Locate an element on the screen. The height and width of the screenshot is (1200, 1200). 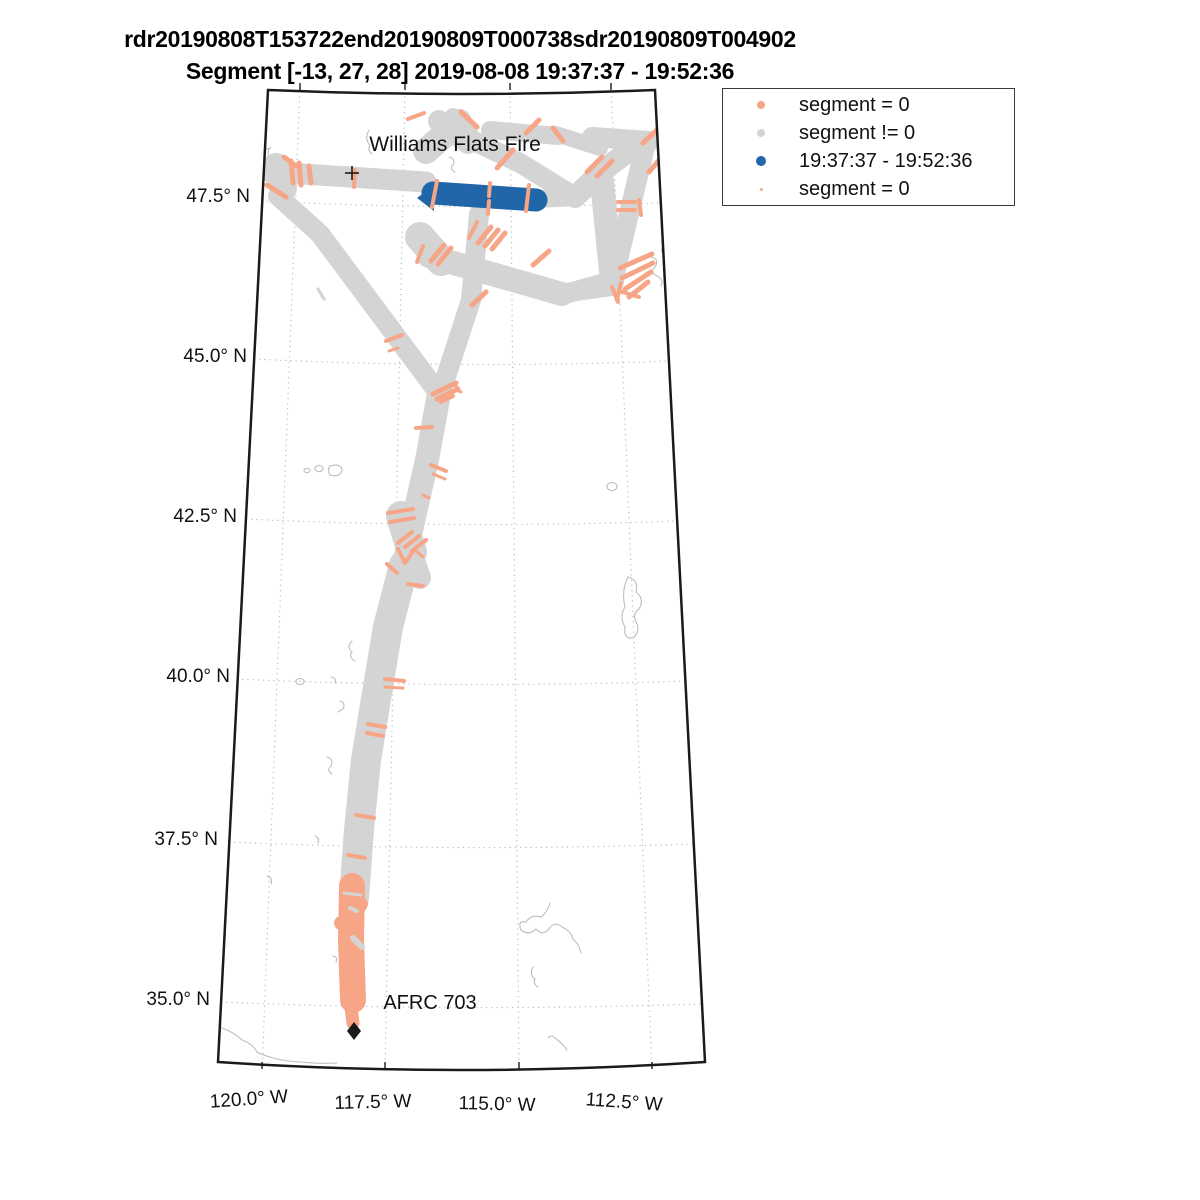
legend-item-label: segment != 0 is located at coordinates (857, 132).